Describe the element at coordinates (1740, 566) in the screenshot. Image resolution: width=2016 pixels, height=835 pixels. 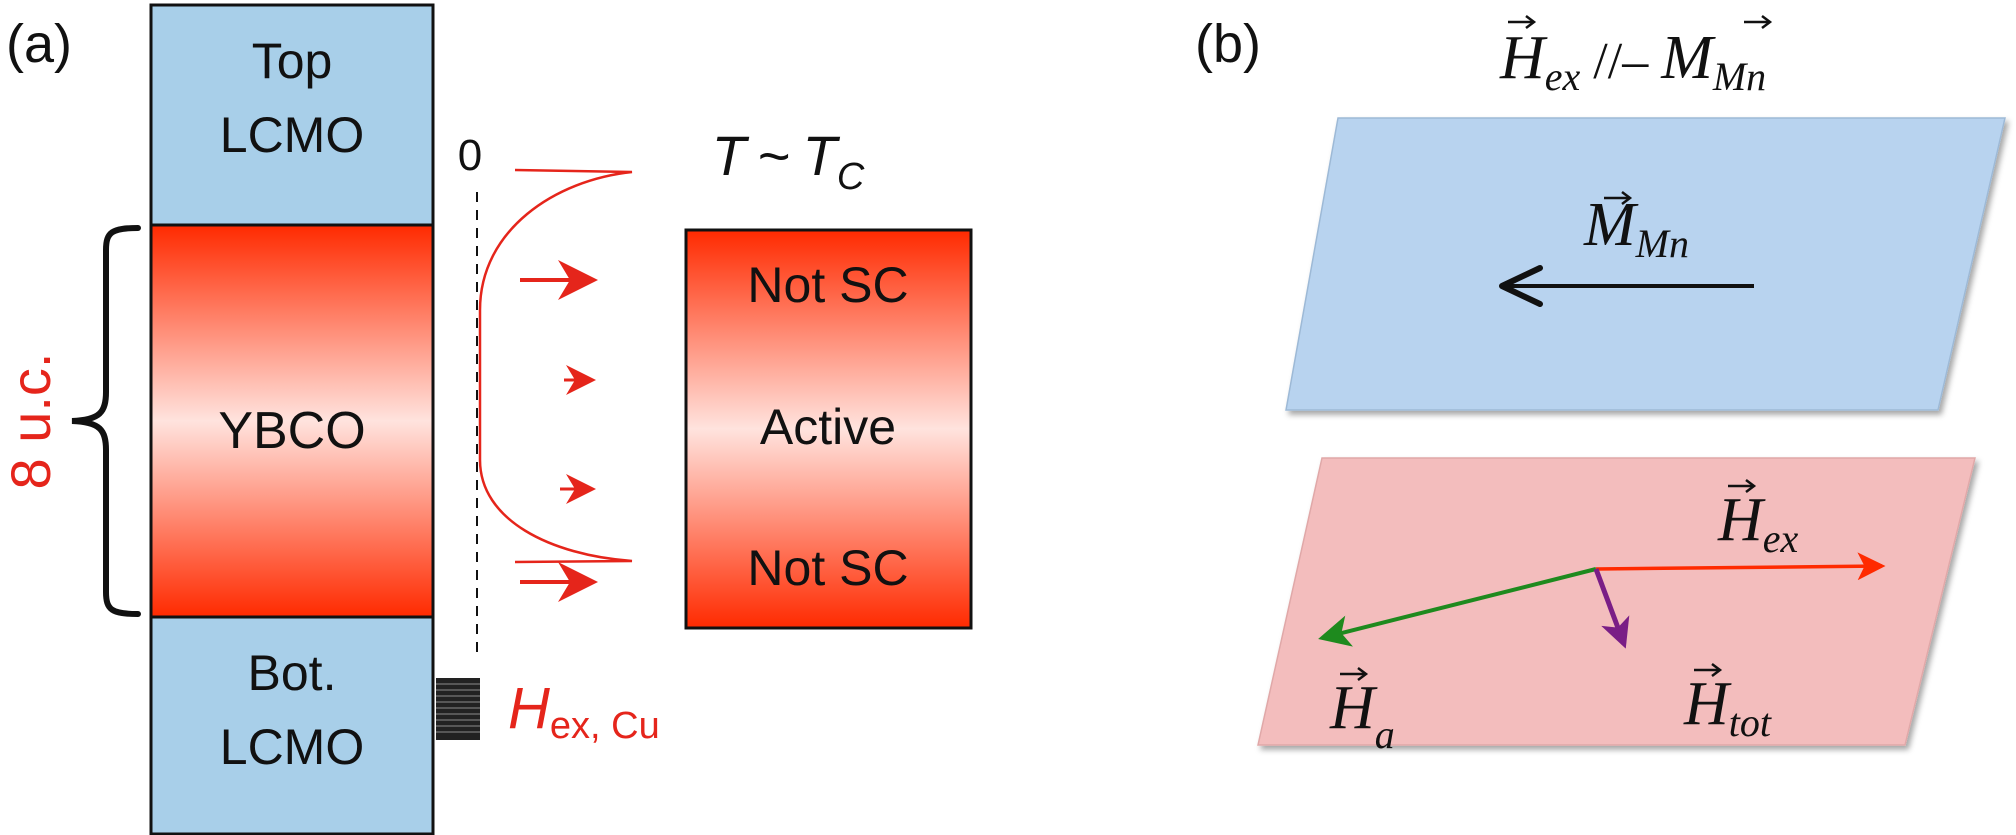
I see `hex-arrow` at that location.